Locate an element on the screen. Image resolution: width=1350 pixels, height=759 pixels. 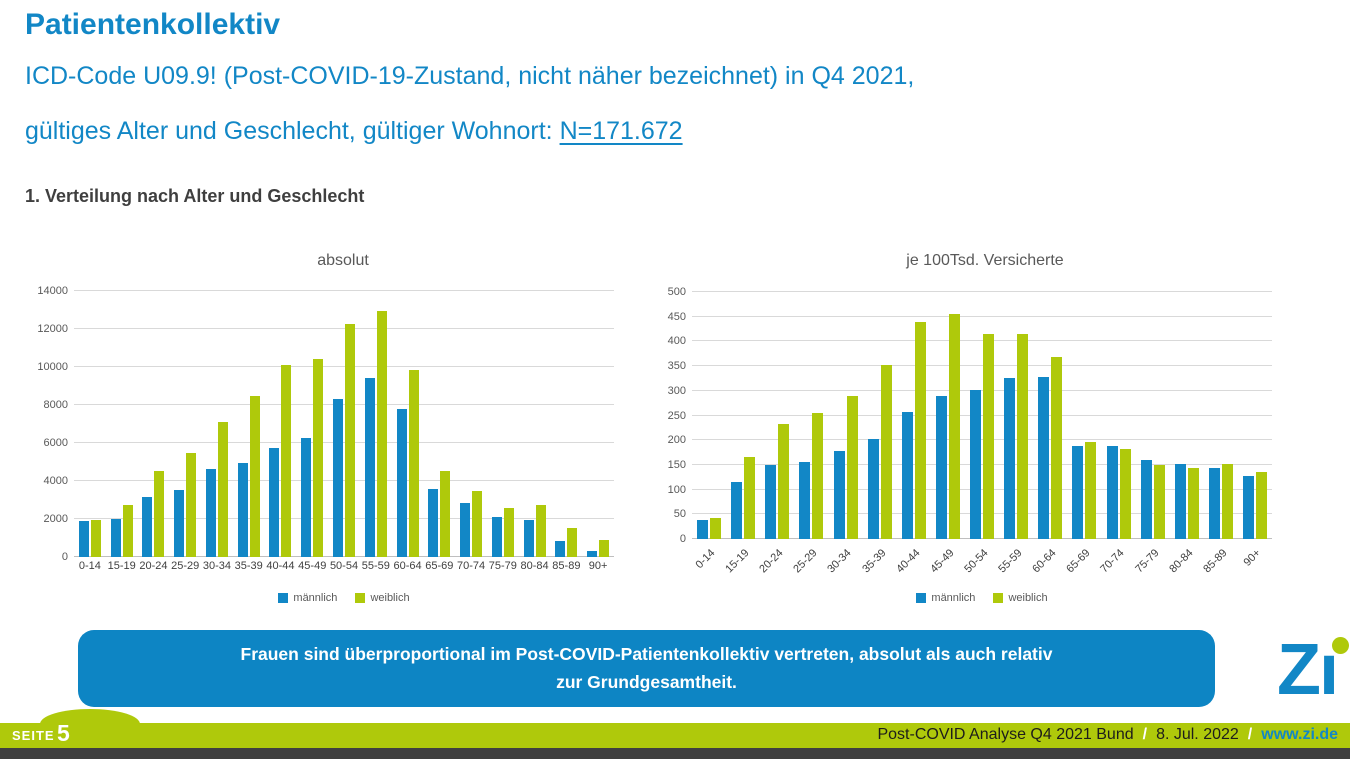
x-tick-cell: 65-69 is located at coordinates (1082, 567).